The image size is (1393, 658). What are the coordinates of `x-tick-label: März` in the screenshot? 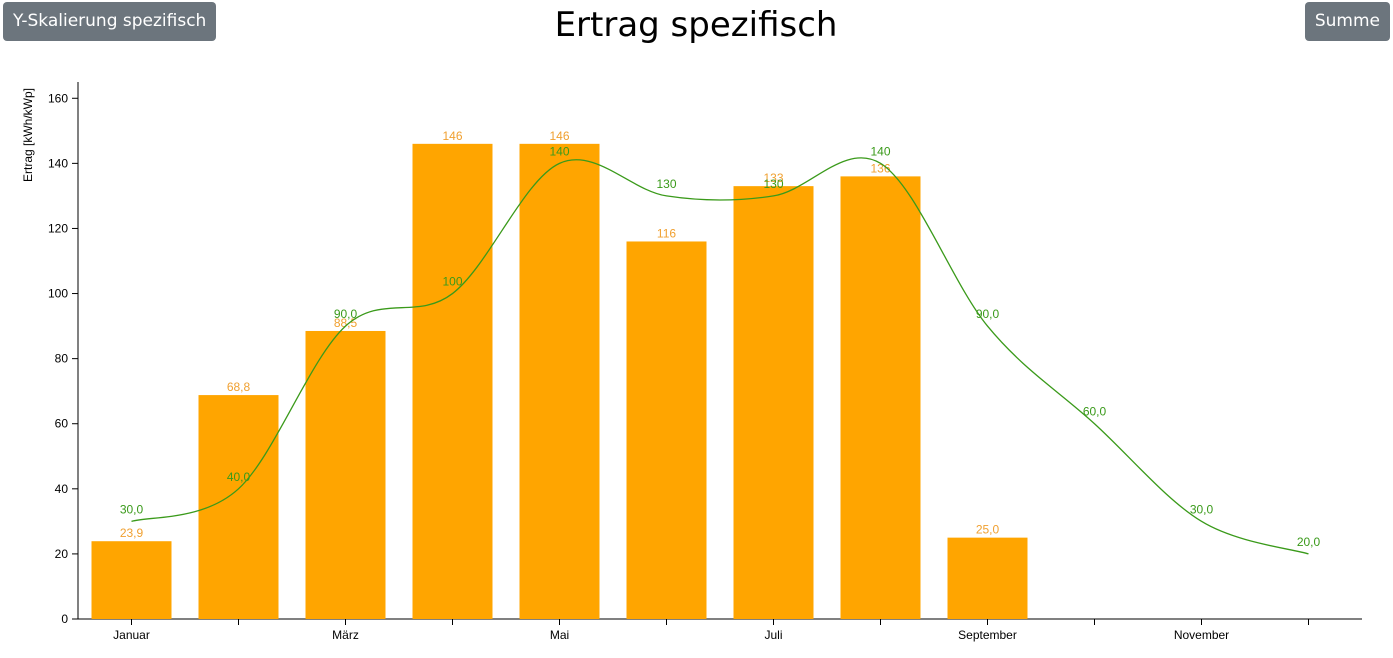 It's located at (345, 635).